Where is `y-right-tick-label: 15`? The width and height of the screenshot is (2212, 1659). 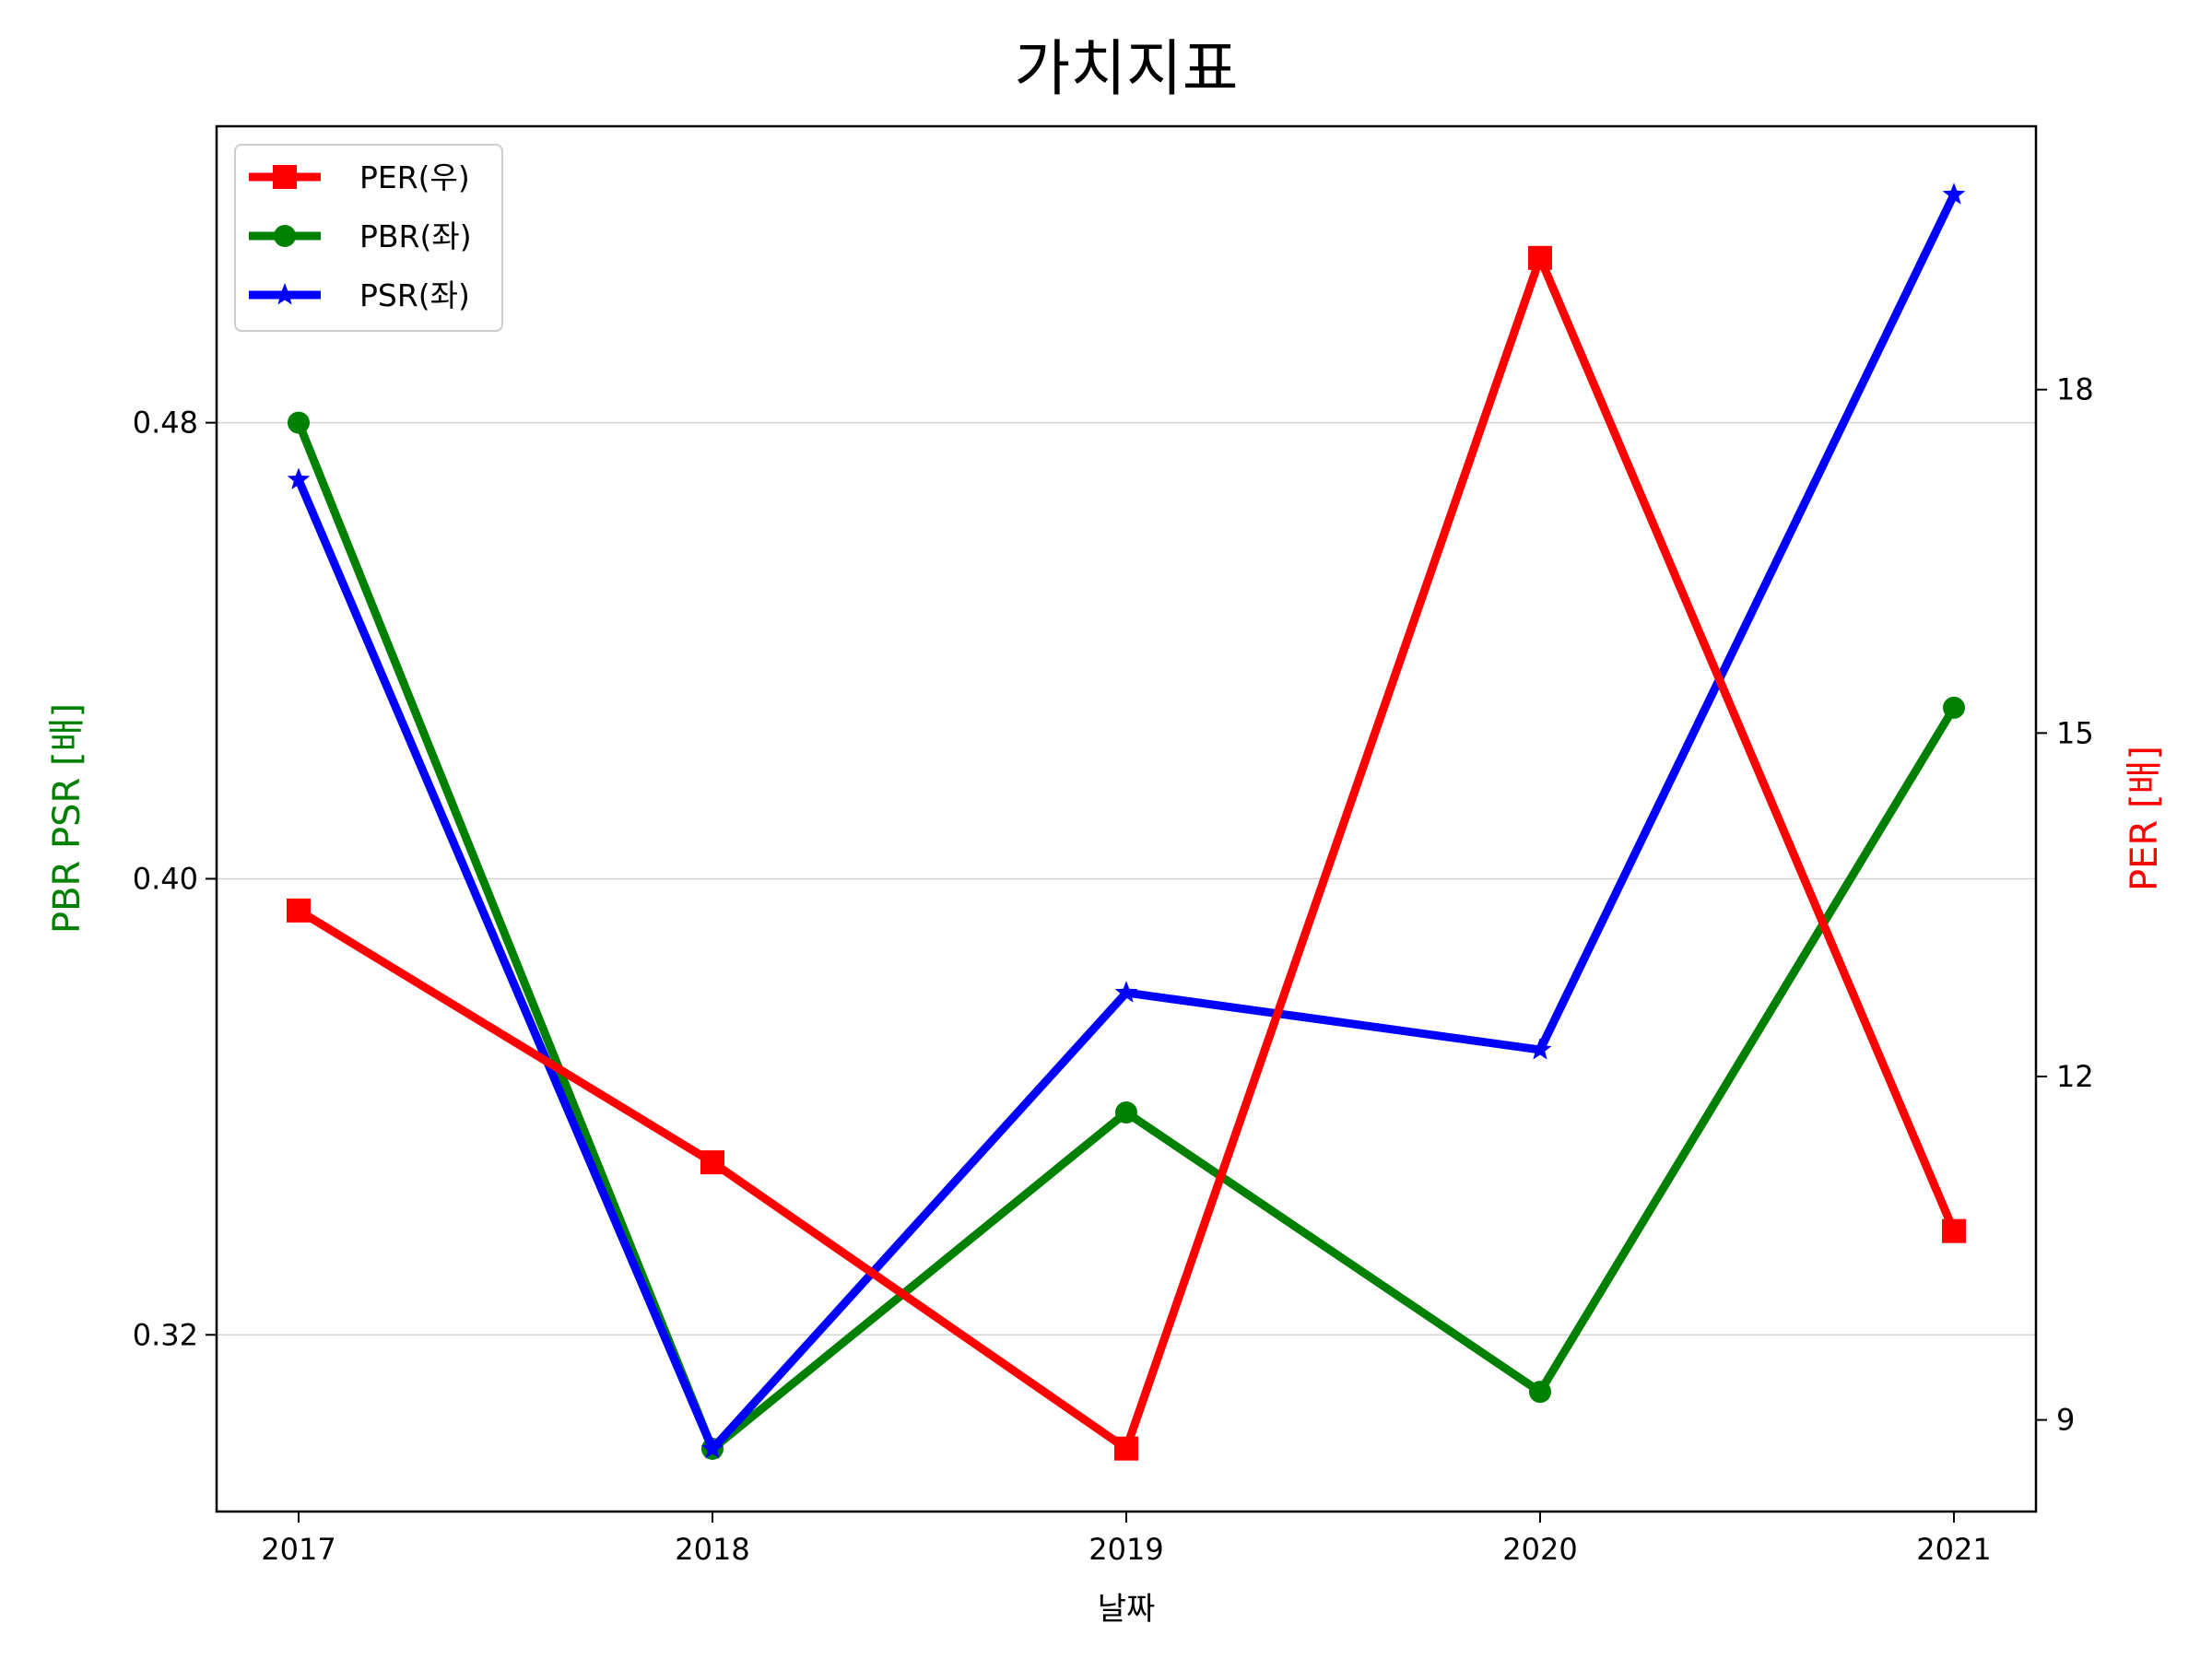
y-right-tick-label: 15 is located at coordinates (2075, 732).